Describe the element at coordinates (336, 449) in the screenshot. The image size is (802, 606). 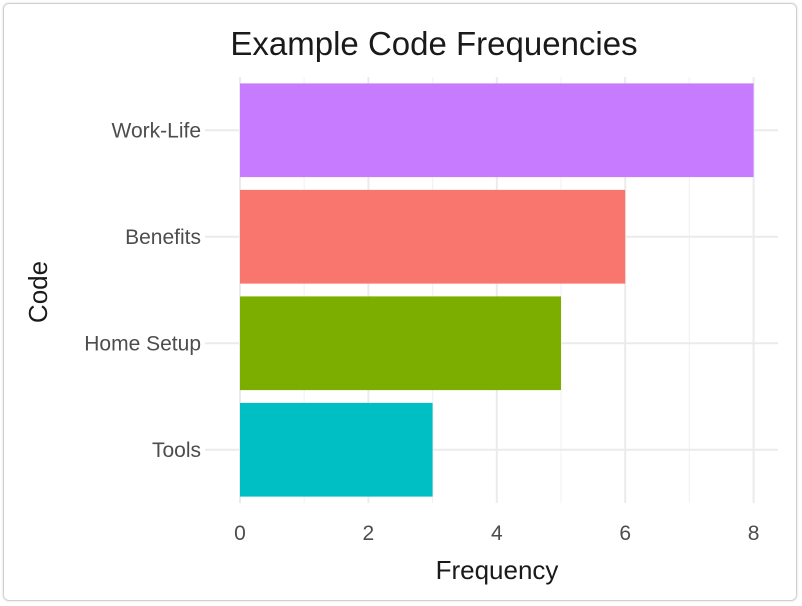
I see `bar-tools` at that location.